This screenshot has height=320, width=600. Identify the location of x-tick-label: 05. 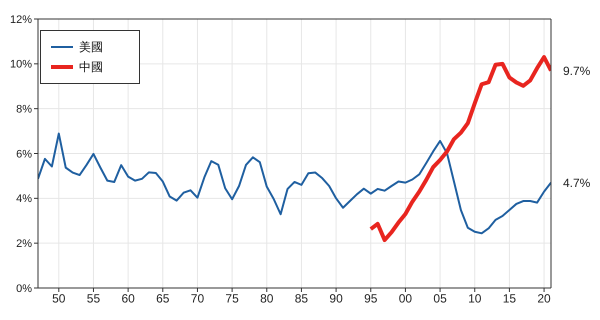
(440, 299).